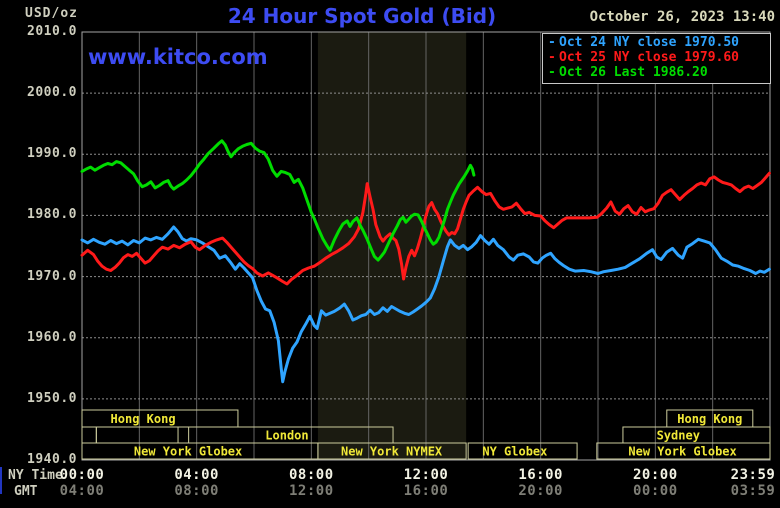 Image resolution: width=780 pixels, height=508 pixels. Describe the element at coordinates (196, 491) in the screenshot. I see `gmt-tick-label: 08:00` at that location.